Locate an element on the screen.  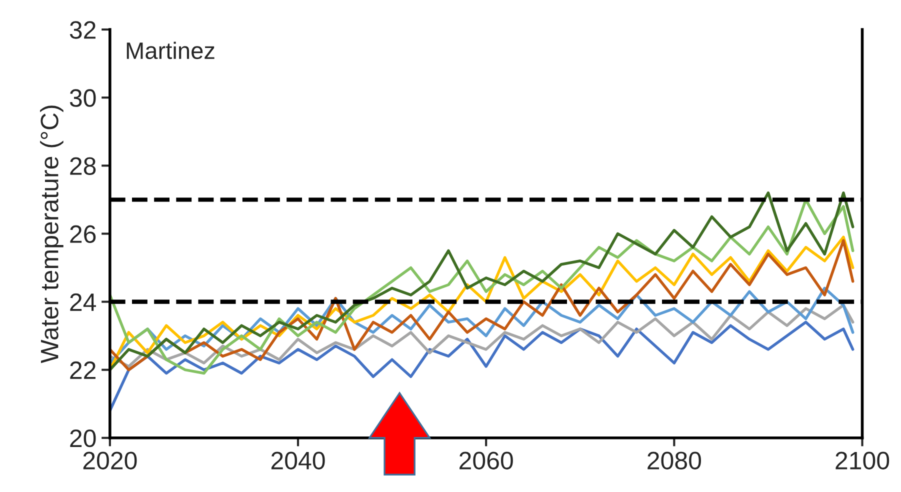
x-tick-label: 2060 is located at coordinates (486, 461).